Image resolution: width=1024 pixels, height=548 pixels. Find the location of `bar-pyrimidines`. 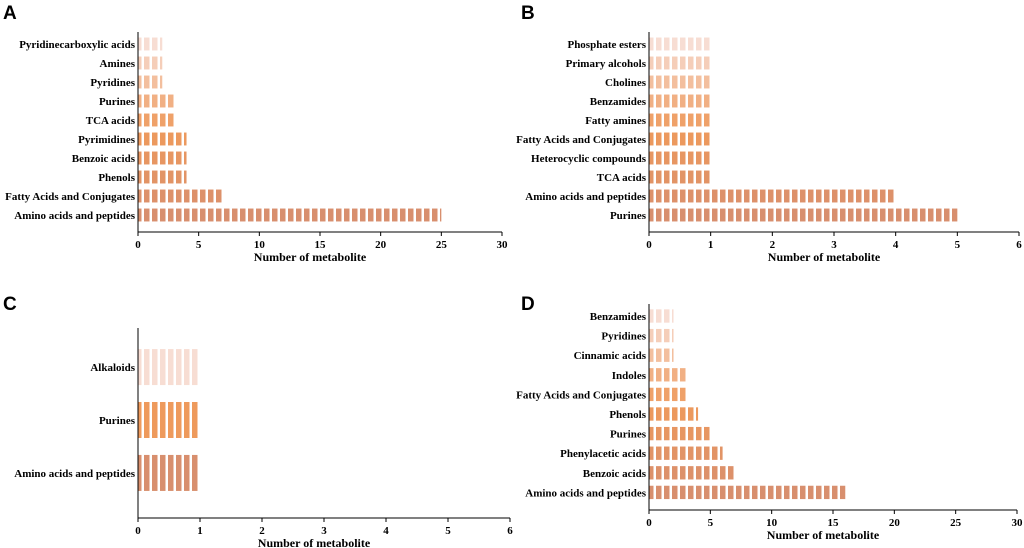

bar-pyrimidines is located at coordinates (162, 139).